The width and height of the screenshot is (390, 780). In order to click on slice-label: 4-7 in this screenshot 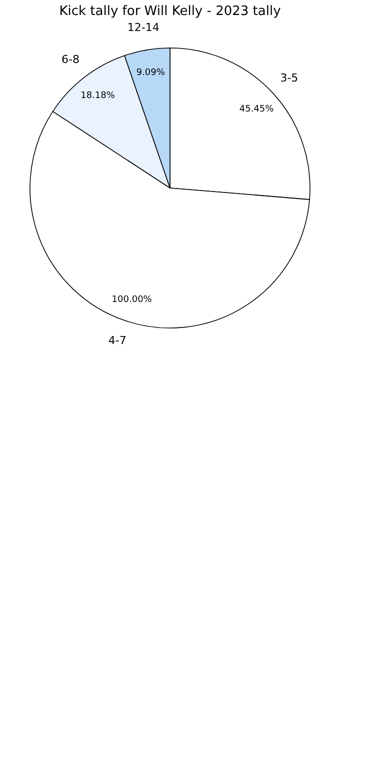, I will do `click(117, 341)`.